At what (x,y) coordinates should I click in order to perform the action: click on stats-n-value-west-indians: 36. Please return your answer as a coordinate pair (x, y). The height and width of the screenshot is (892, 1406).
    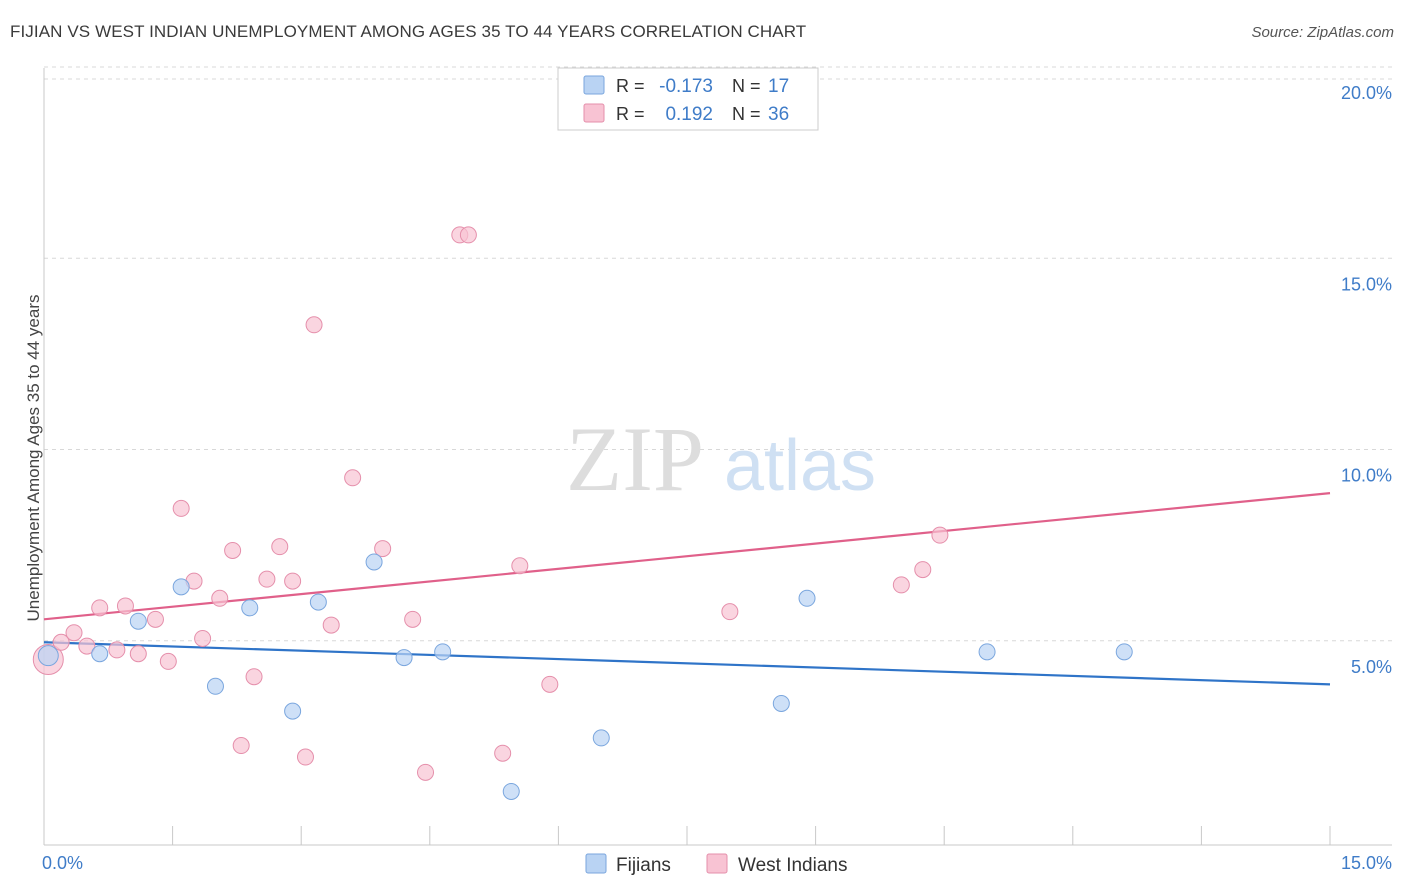
    Looking at the image, I should click on (778, 114).